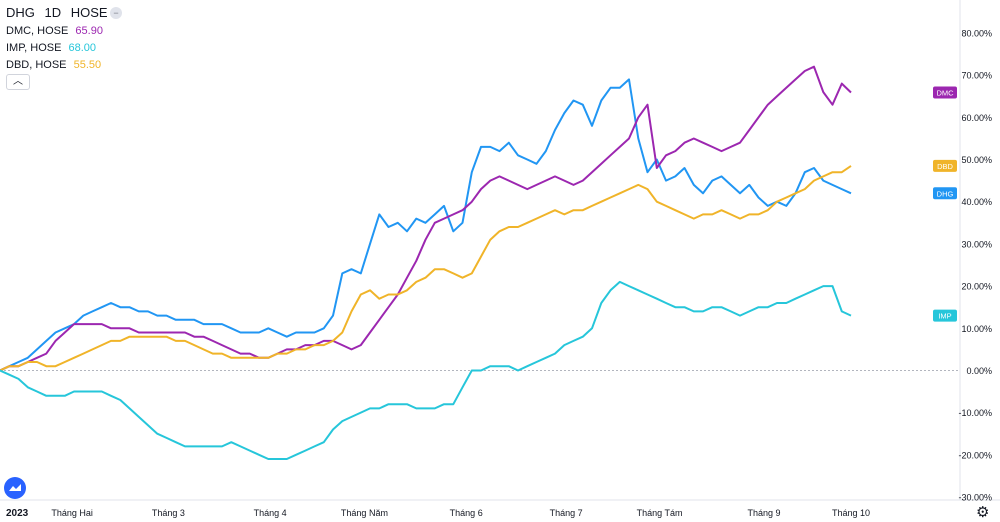 The image size is (1000, 522). Describe the element at coordinates (89, 31) in the screenshot. I see `legend-item-value: 65.90` at that location.